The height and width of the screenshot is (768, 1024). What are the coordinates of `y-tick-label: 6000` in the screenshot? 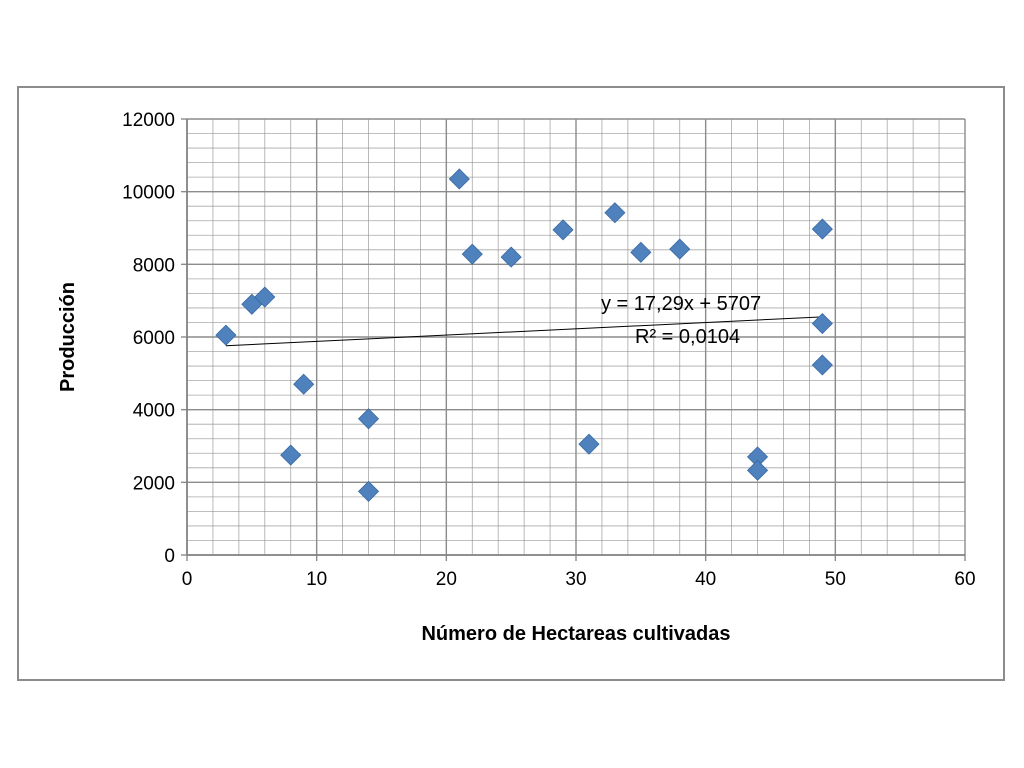 It's located at (154, 338).